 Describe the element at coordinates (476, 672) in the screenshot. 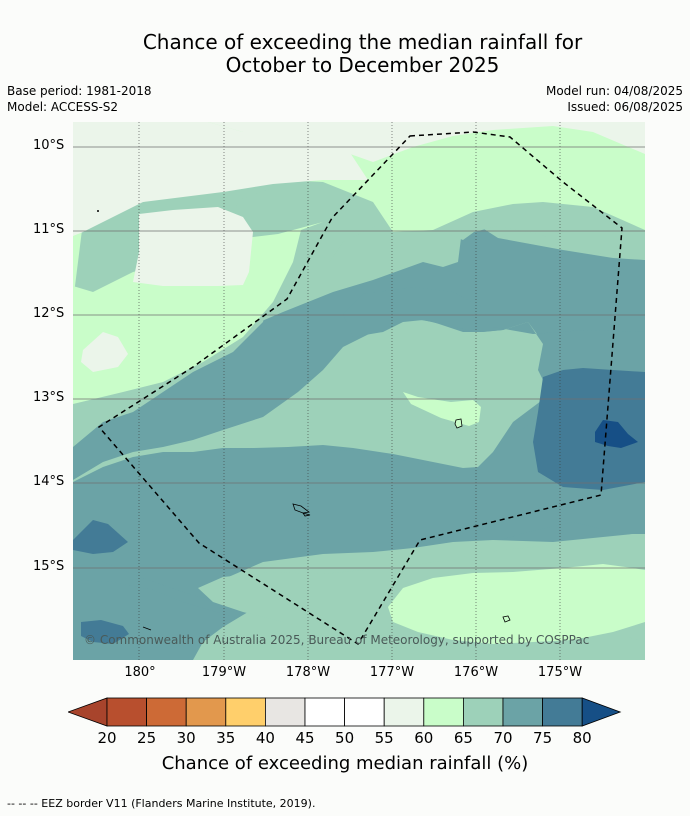

I see `lon-label-176w: 176°W` at that location.